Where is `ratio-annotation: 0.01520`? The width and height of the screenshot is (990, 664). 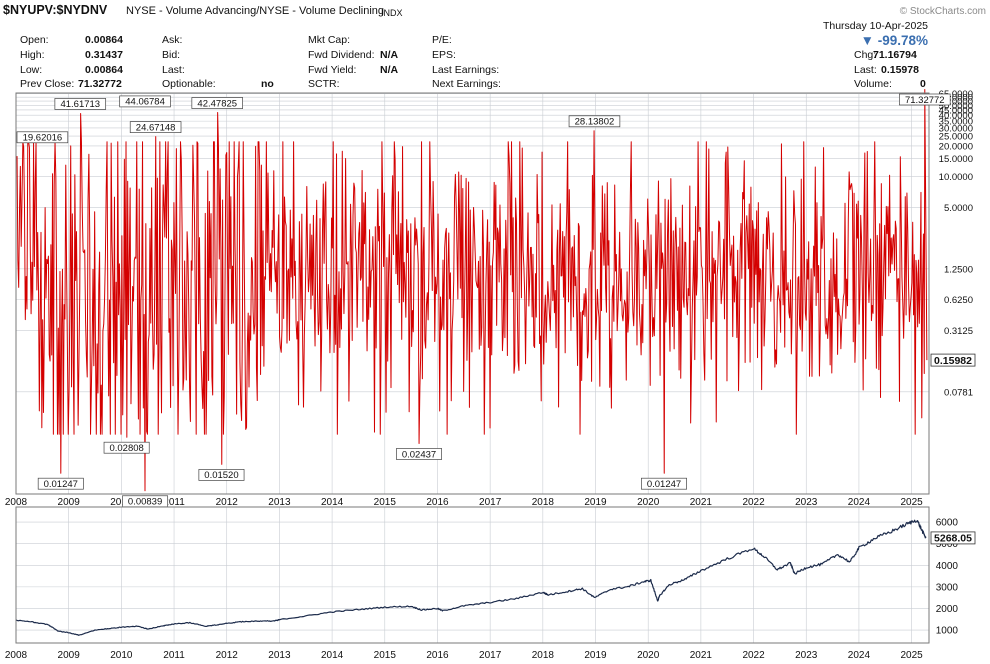
ratio-annotation: 0.01520 is located at coordinates (221, 475).